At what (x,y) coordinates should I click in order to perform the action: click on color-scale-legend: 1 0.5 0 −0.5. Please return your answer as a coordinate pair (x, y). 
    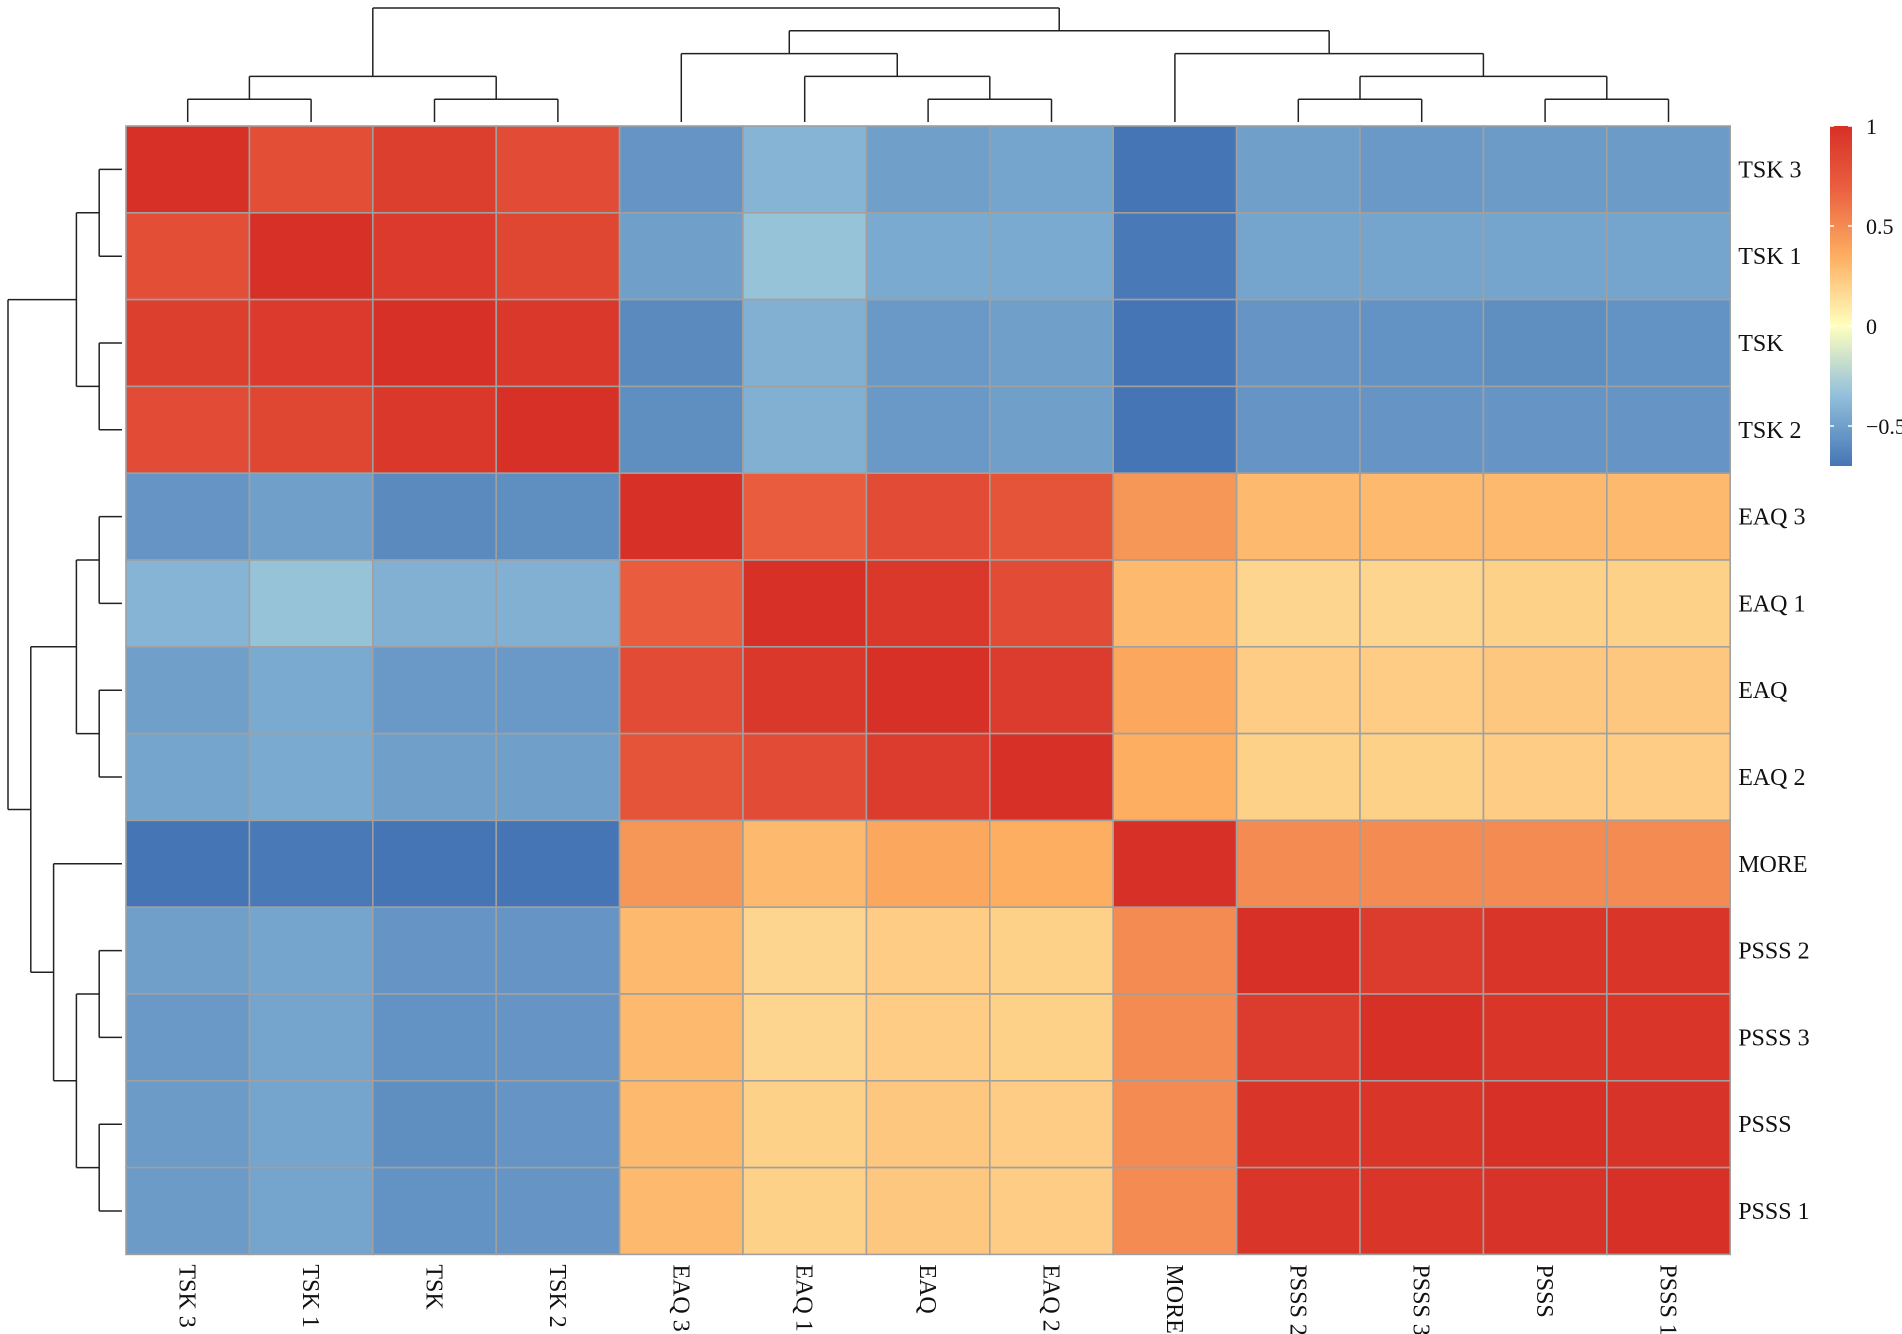
    Looking at the image, I should click on (1866, 290).